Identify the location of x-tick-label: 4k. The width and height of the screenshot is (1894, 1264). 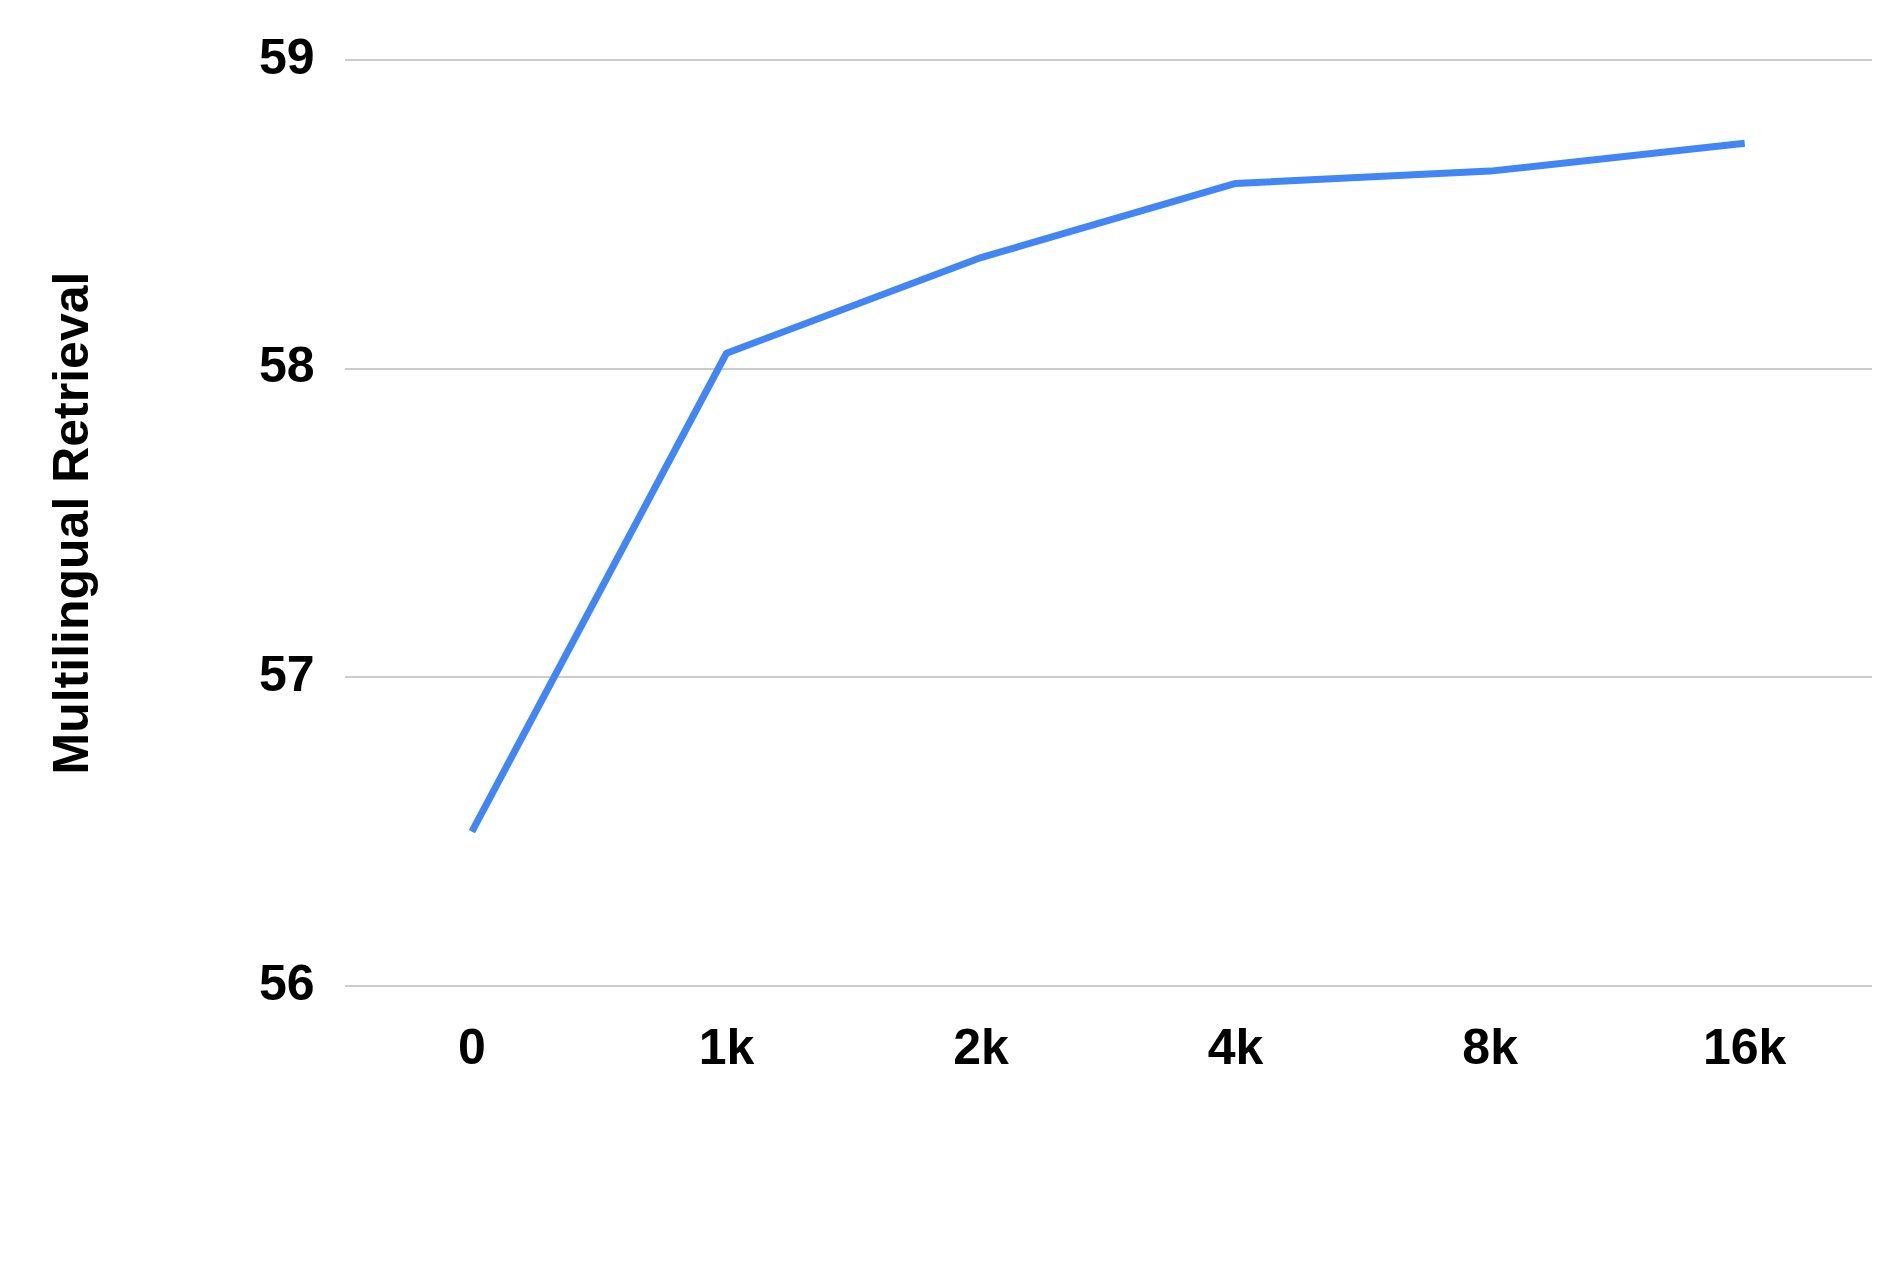
(1235, 1046).